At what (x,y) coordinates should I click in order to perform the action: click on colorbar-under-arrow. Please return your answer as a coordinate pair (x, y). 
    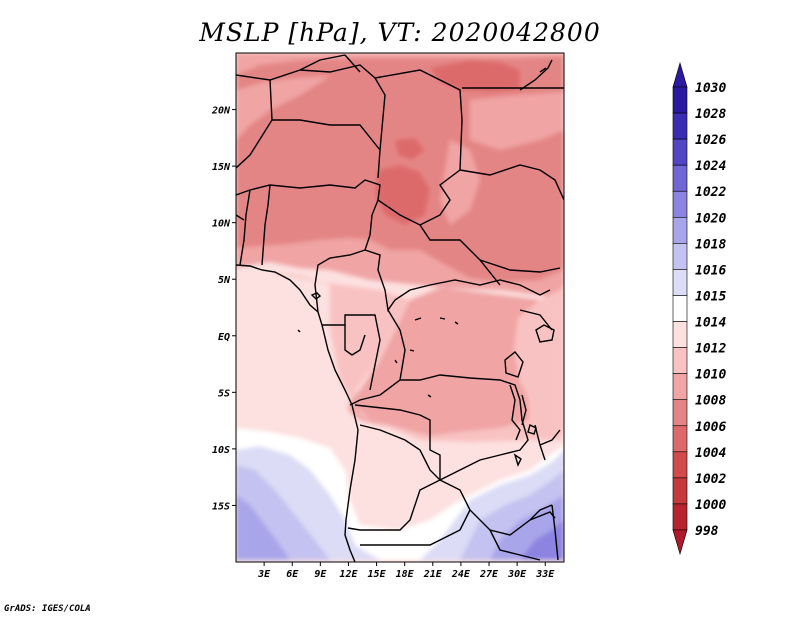
    Looking at the image, I should click on (680, 542).